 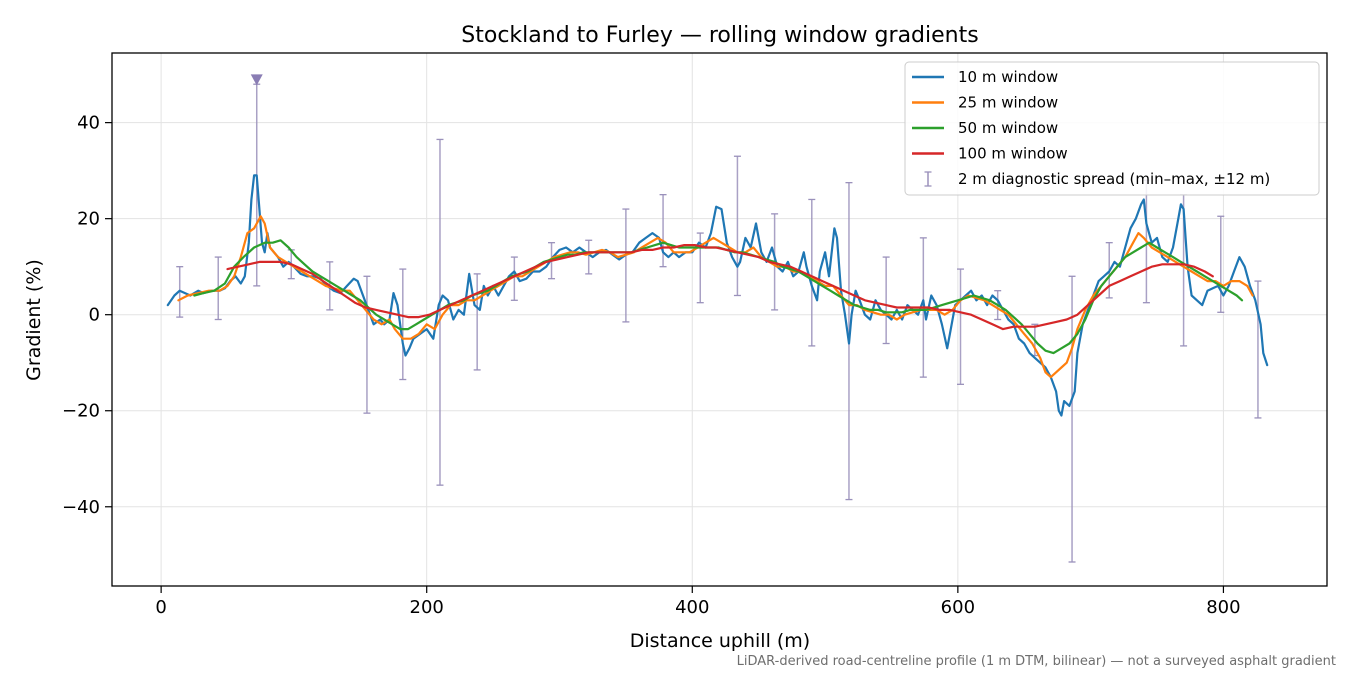 What do you see at coordinates (958, 607) in the screenshot?
I see `x-tick-label: 600` at bounding box center [958, 607].